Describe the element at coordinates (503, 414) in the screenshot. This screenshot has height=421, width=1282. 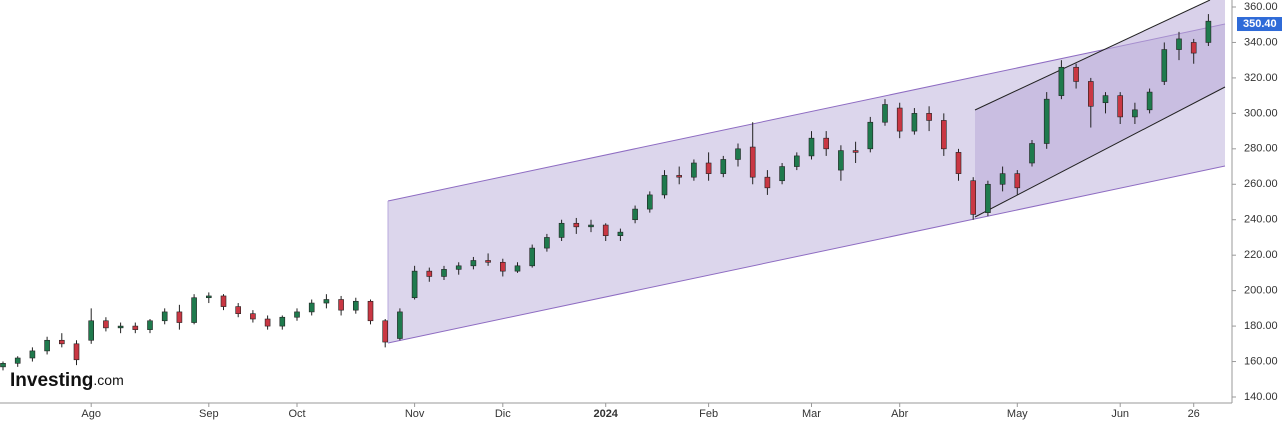
I see `x-tick-label: Dic` at that location.